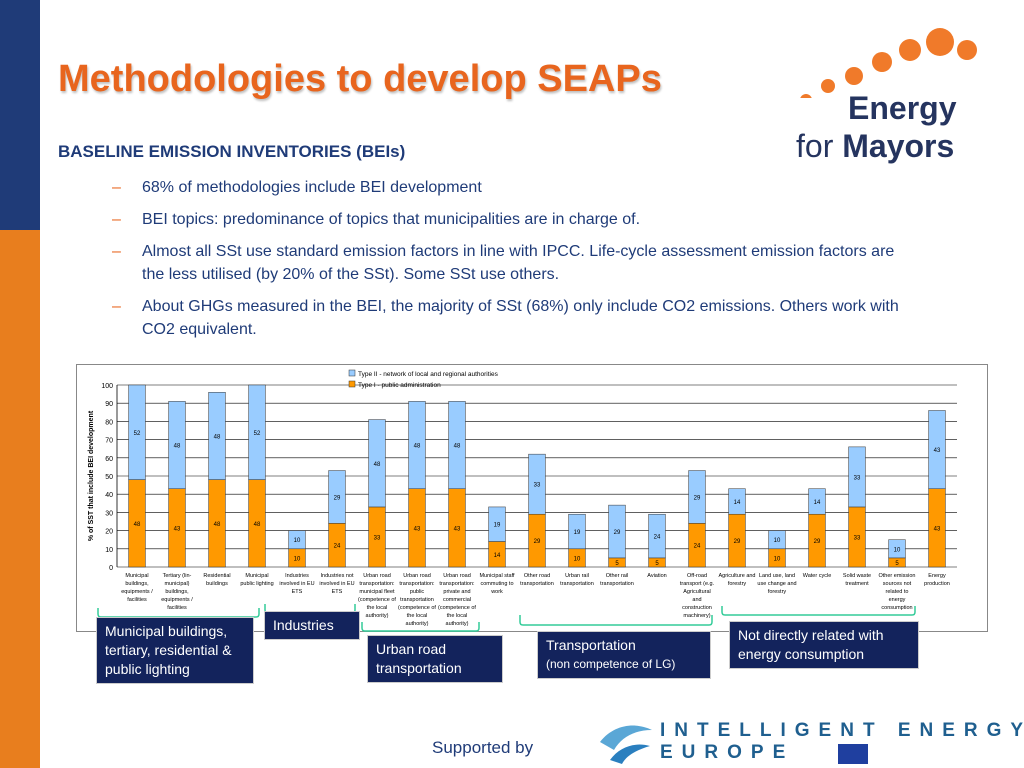  I want to click on x-tick-label: treatment, so click(857, 584).